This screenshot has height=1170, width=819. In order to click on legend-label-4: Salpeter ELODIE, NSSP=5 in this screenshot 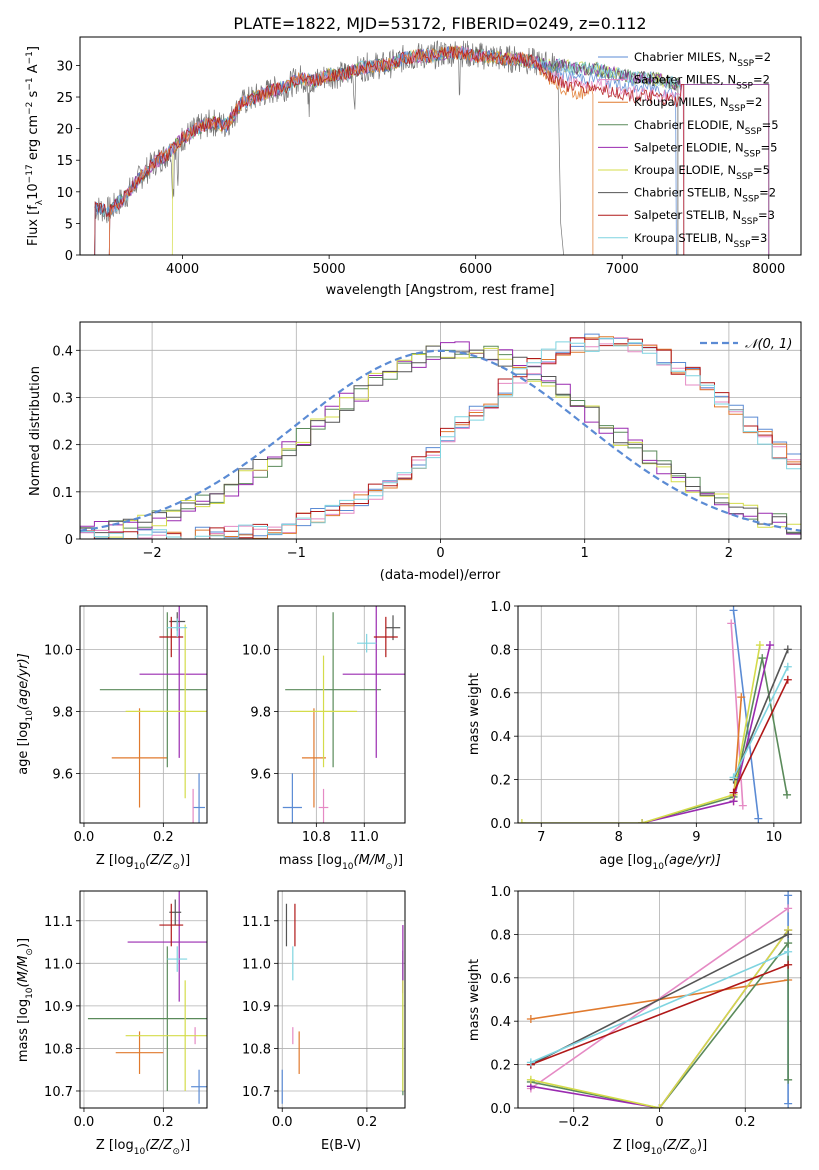, I will do `click(705, 149)`.